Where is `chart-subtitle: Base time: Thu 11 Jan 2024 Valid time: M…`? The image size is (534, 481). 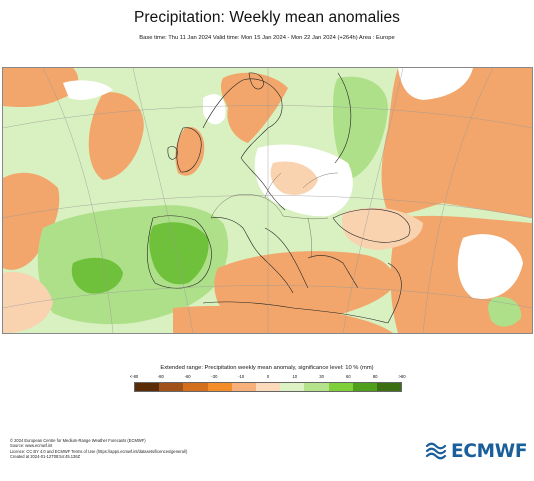 chart-subtitle: Base time: Thu 11 Jan 2024 Valid time: M… is located at coordinates (267, 38).